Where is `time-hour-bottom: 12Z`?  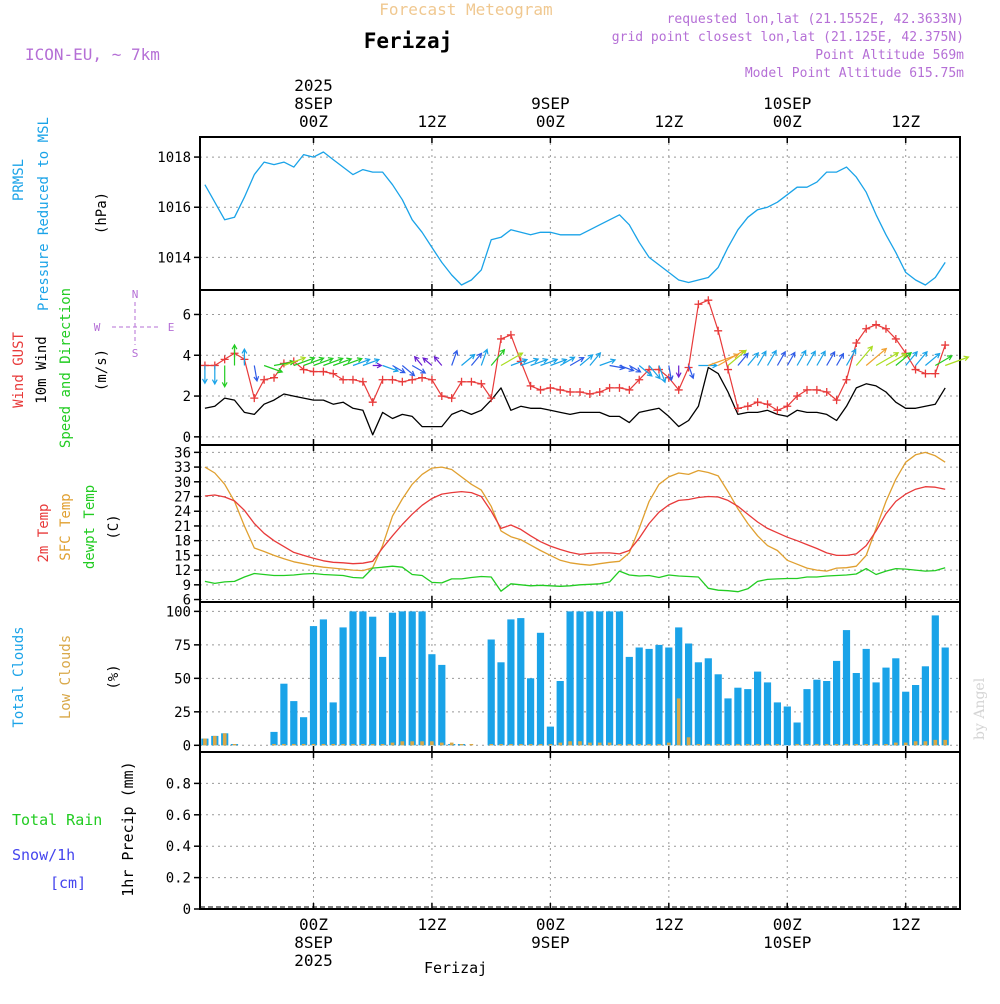 time-hour-bottom: 12Z is located at coordinates (905, 924).